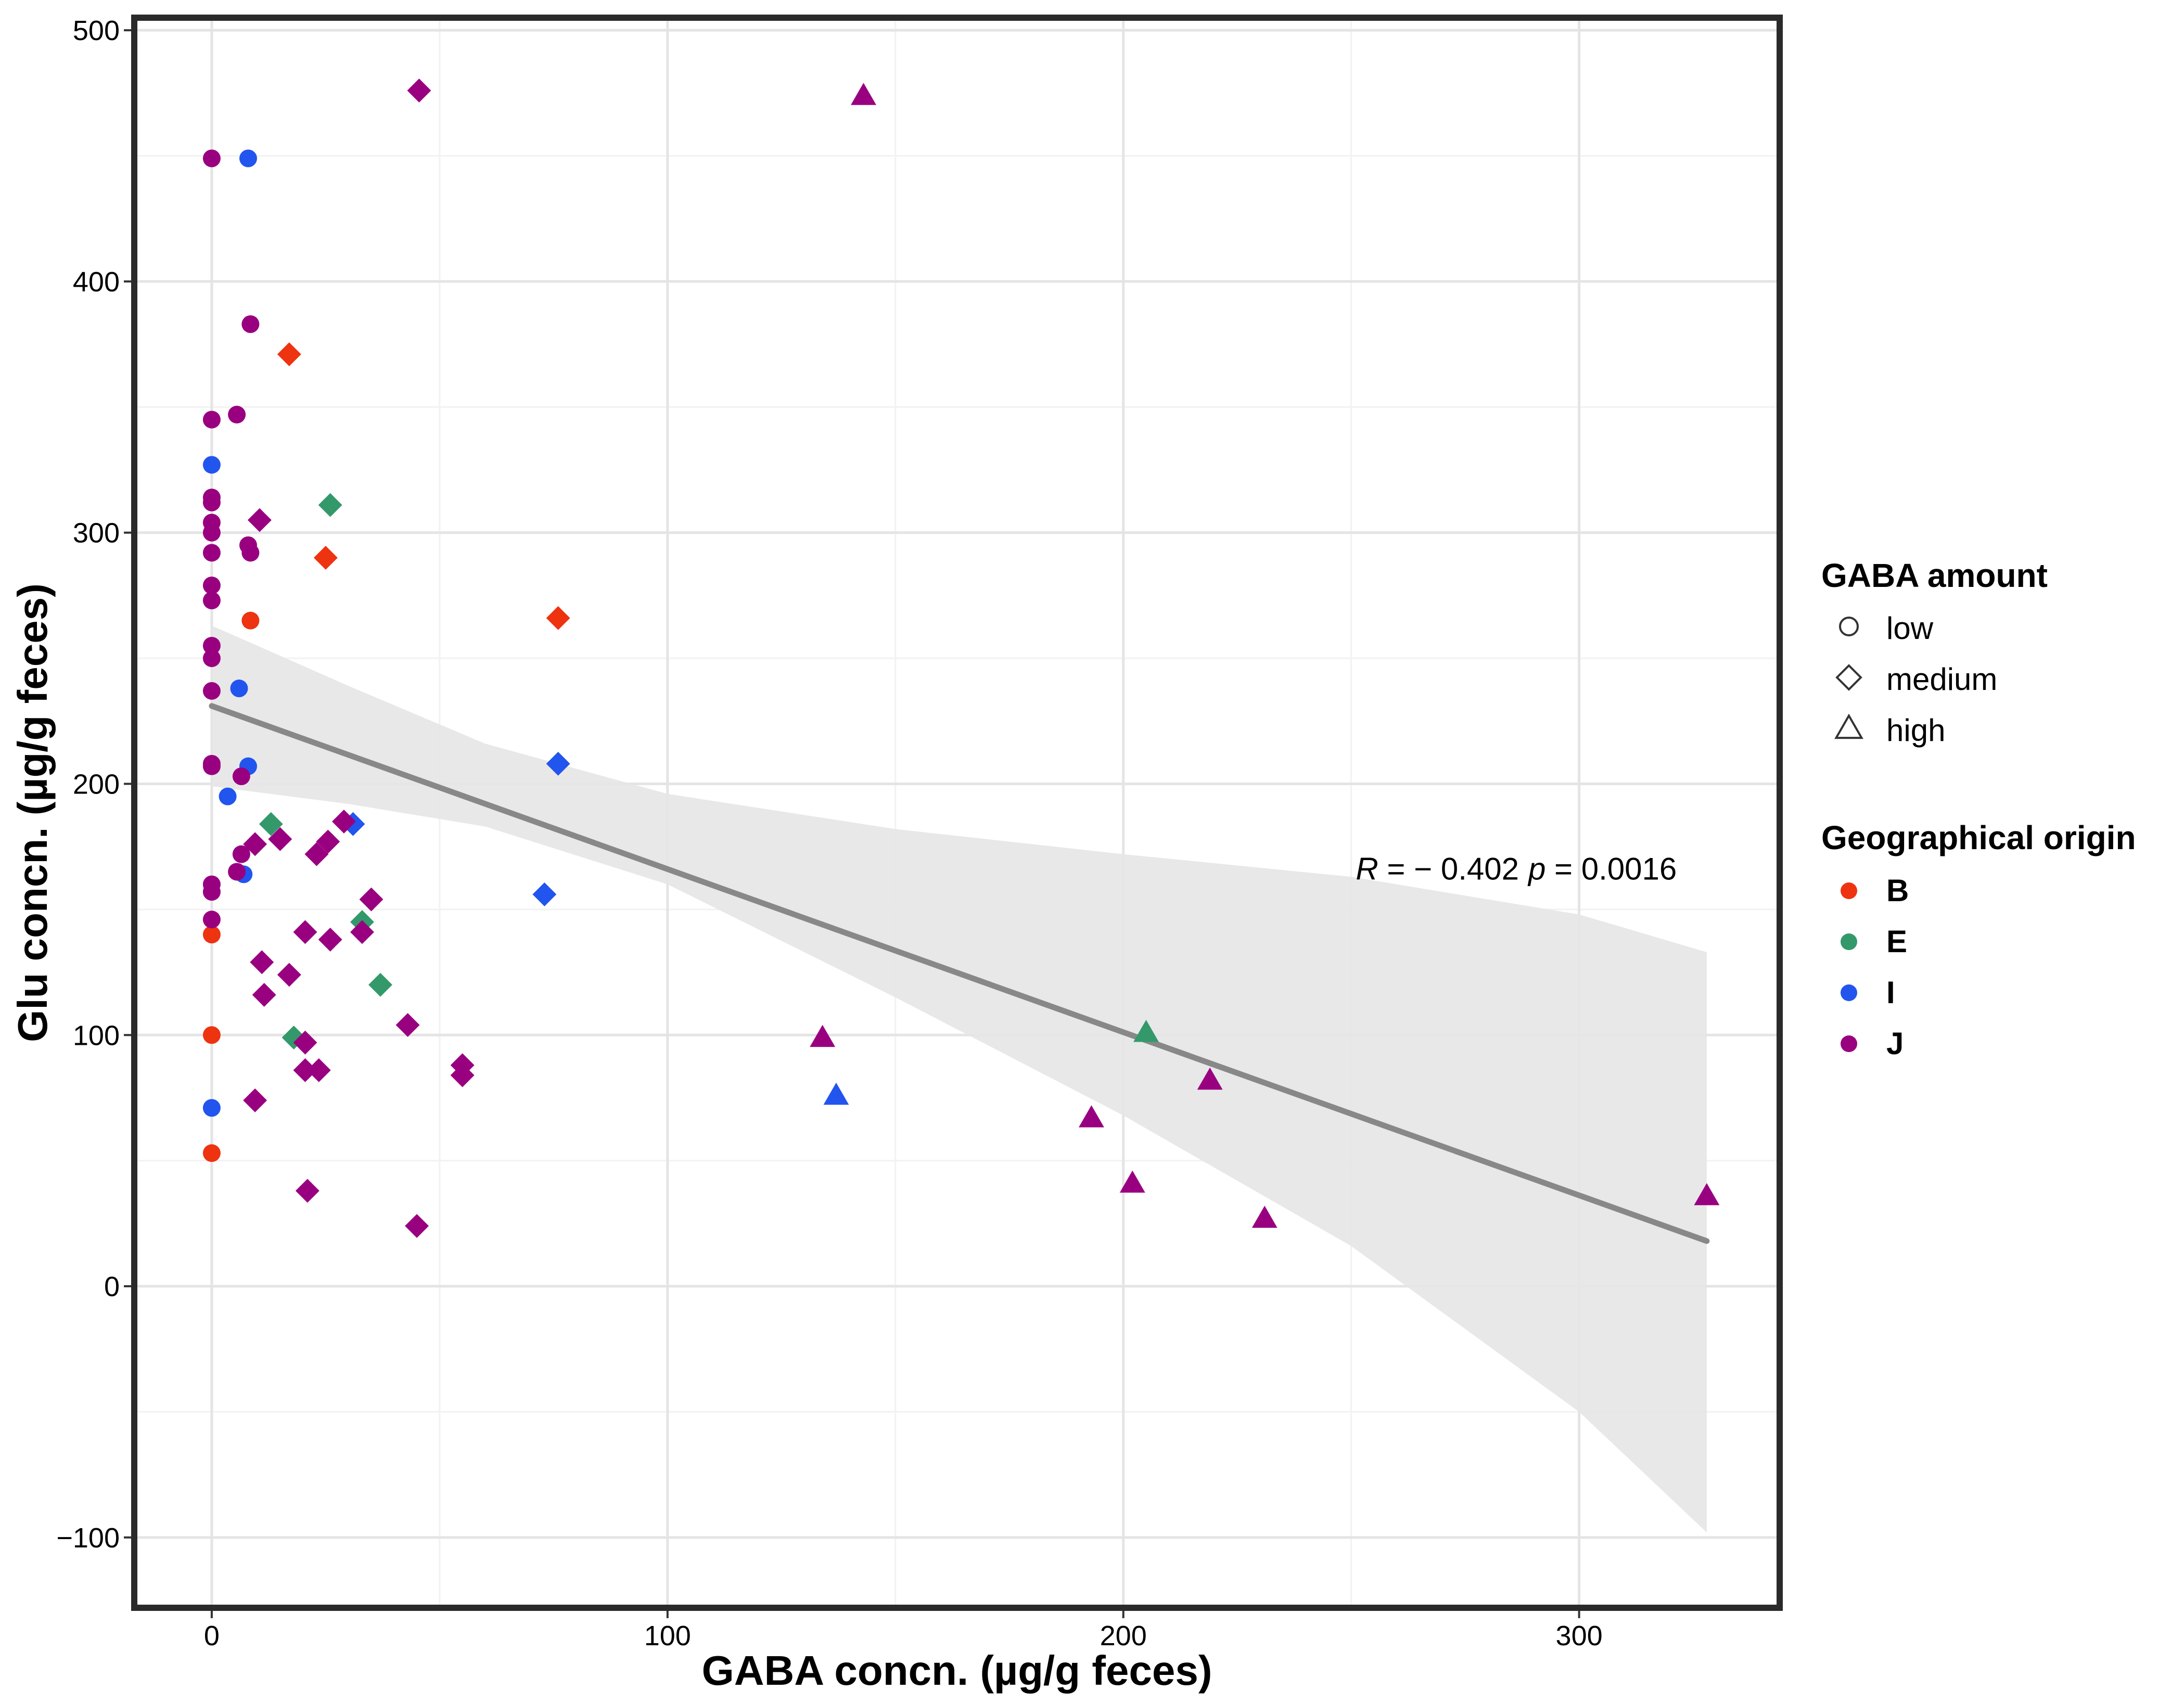 This screenshot has height=1703, width=2184. I want to click on legend-key-low, so click(1849, 626).